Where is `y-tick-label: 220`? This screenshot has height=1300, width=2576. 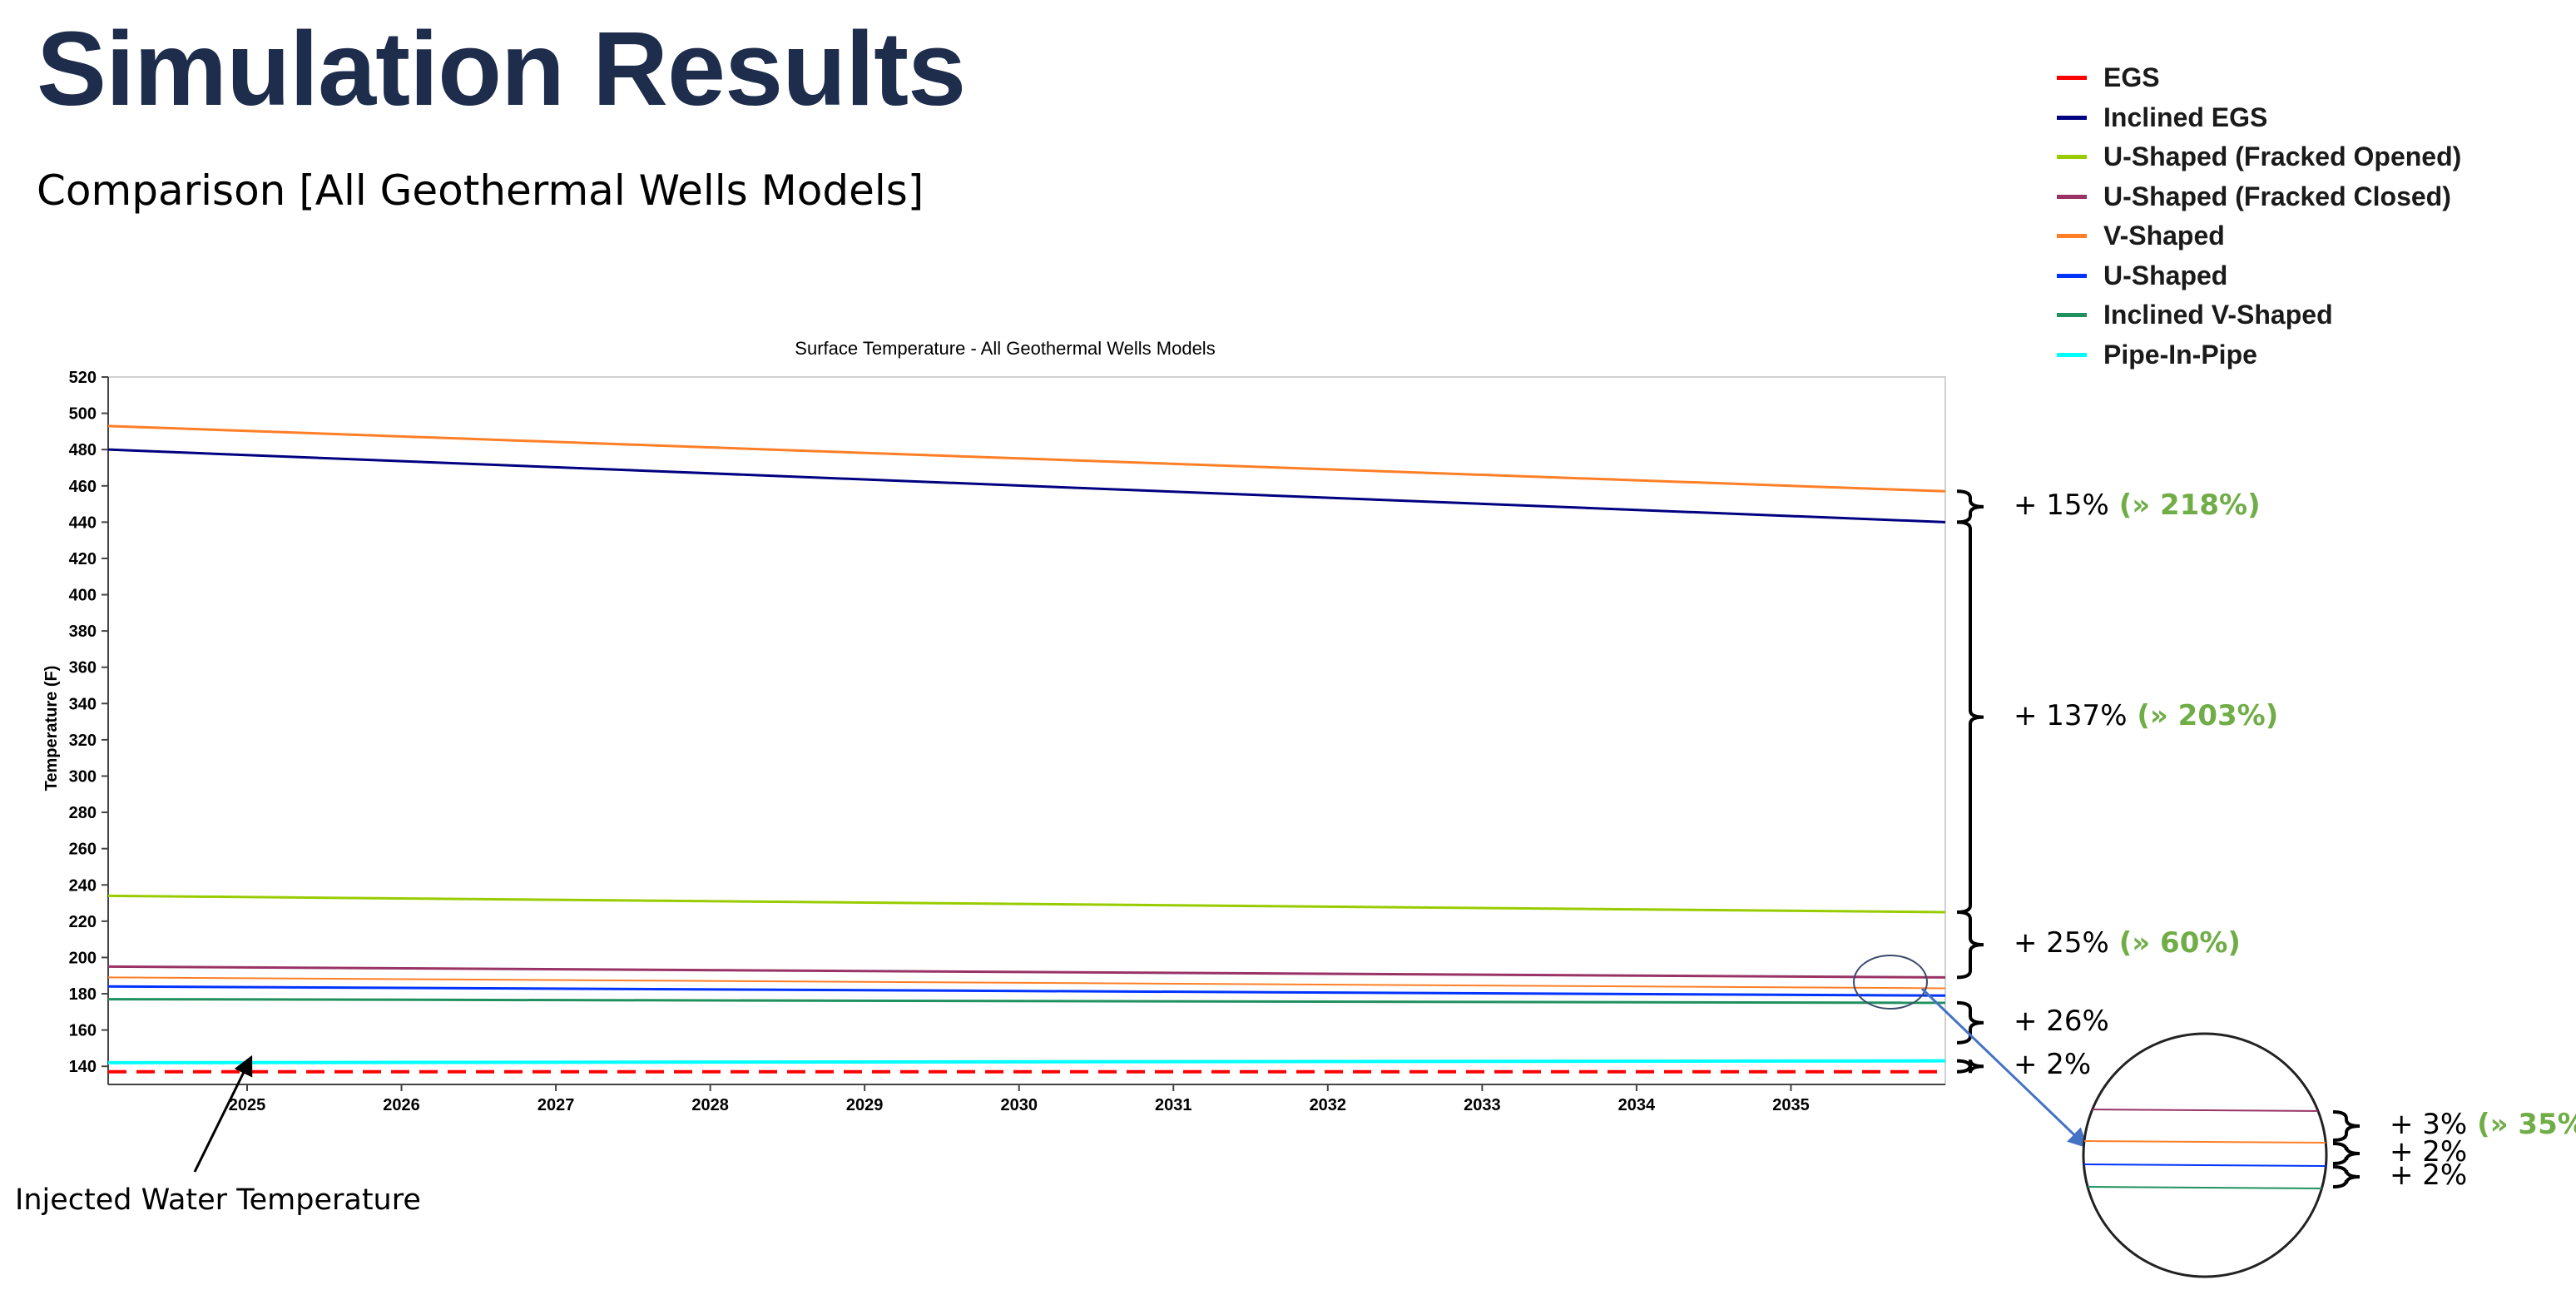
y-tick-label: 220 is located at coordinates (83, 922).